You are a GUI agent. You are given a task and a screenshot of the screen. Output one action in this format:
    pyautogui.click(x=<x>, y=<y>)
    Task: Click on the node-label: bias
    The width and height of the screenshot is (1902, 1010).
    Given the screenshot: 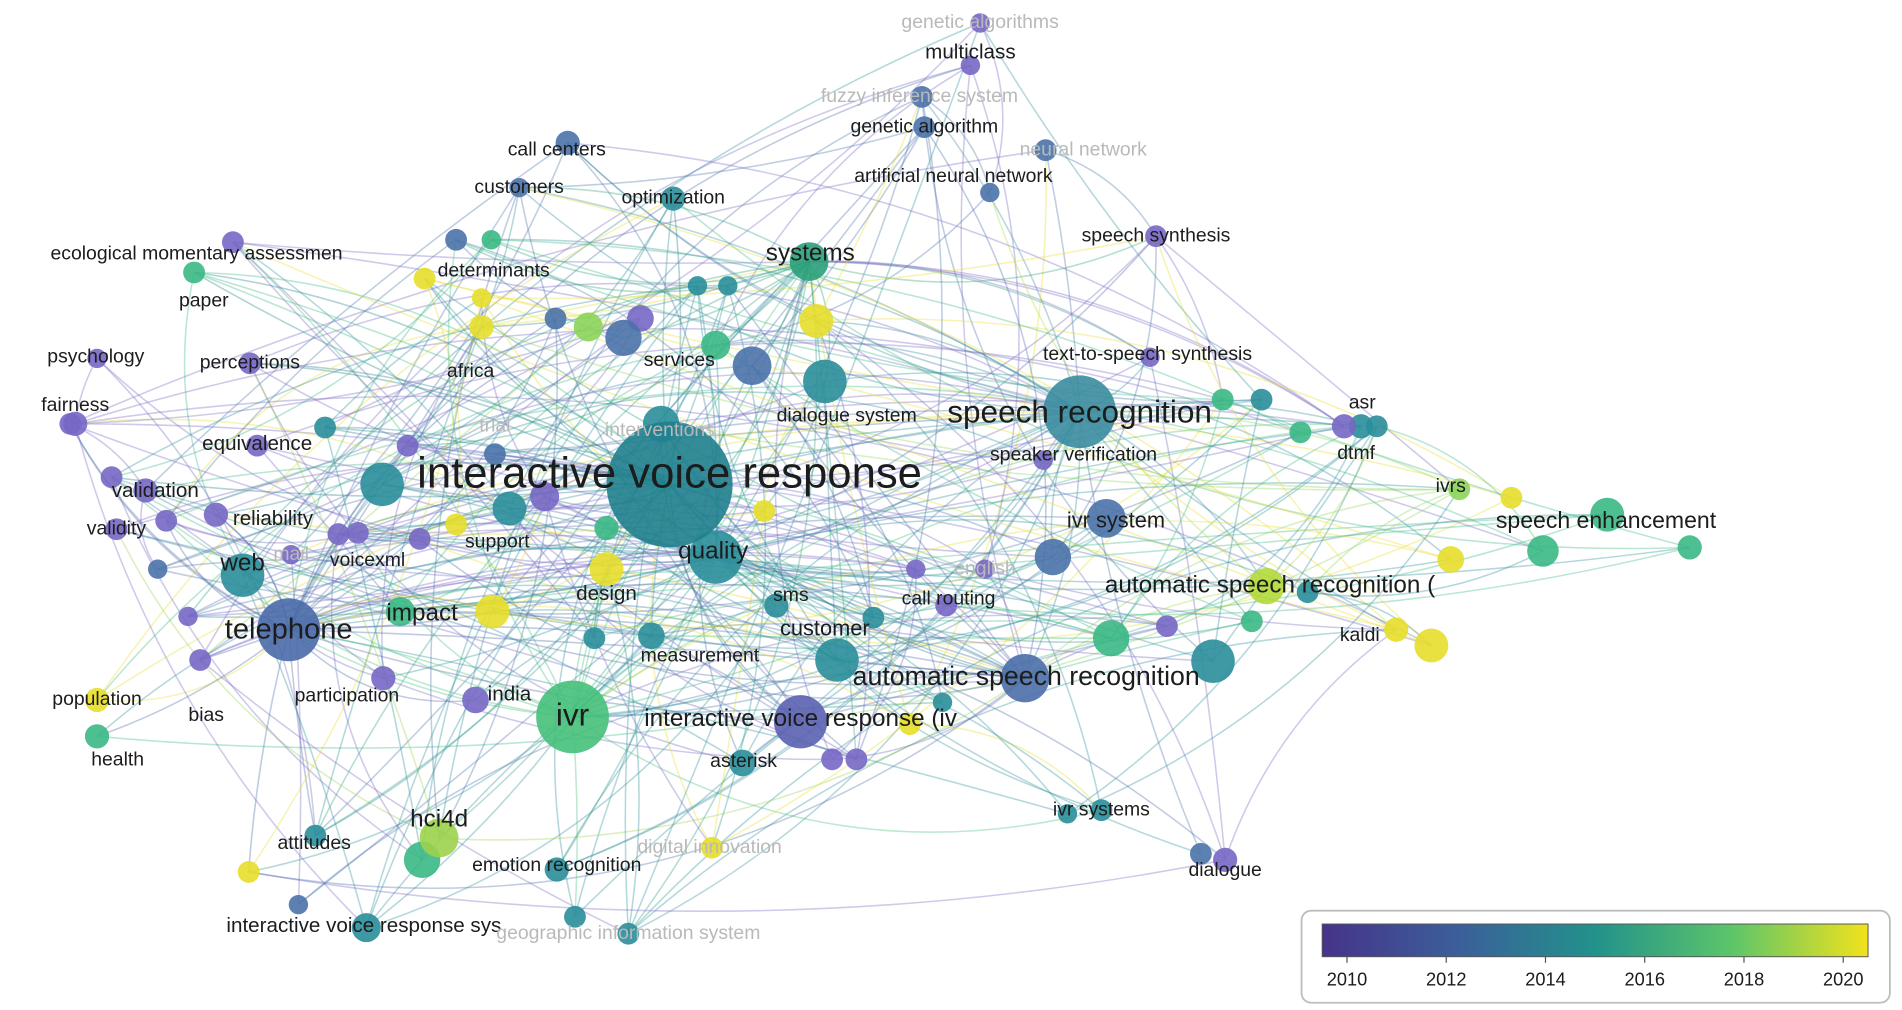 What is the action you would take?
    pyautogui.click(x=206, y=715)
    